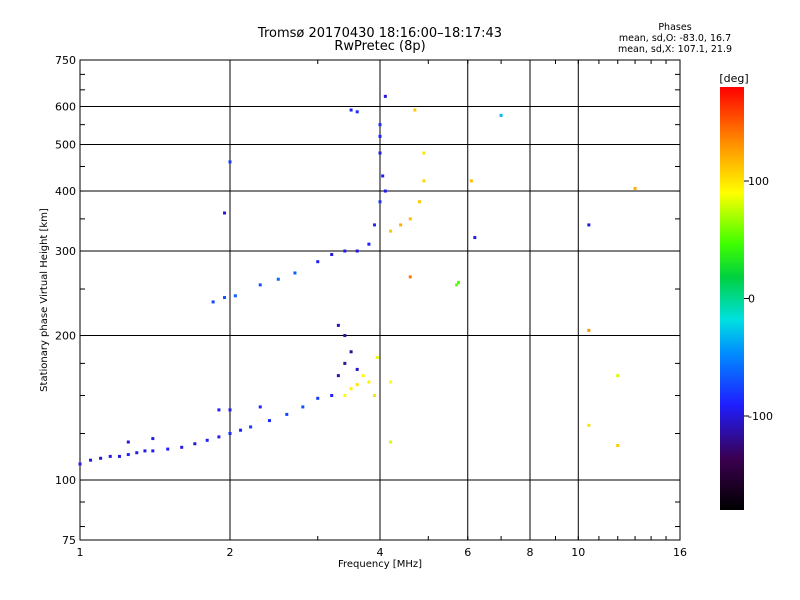 This screenshot has height=600, width=800. Describe the element at coordinates (733, 78) in the screenshot. I see `colorbar-label: [deg]` at that location.